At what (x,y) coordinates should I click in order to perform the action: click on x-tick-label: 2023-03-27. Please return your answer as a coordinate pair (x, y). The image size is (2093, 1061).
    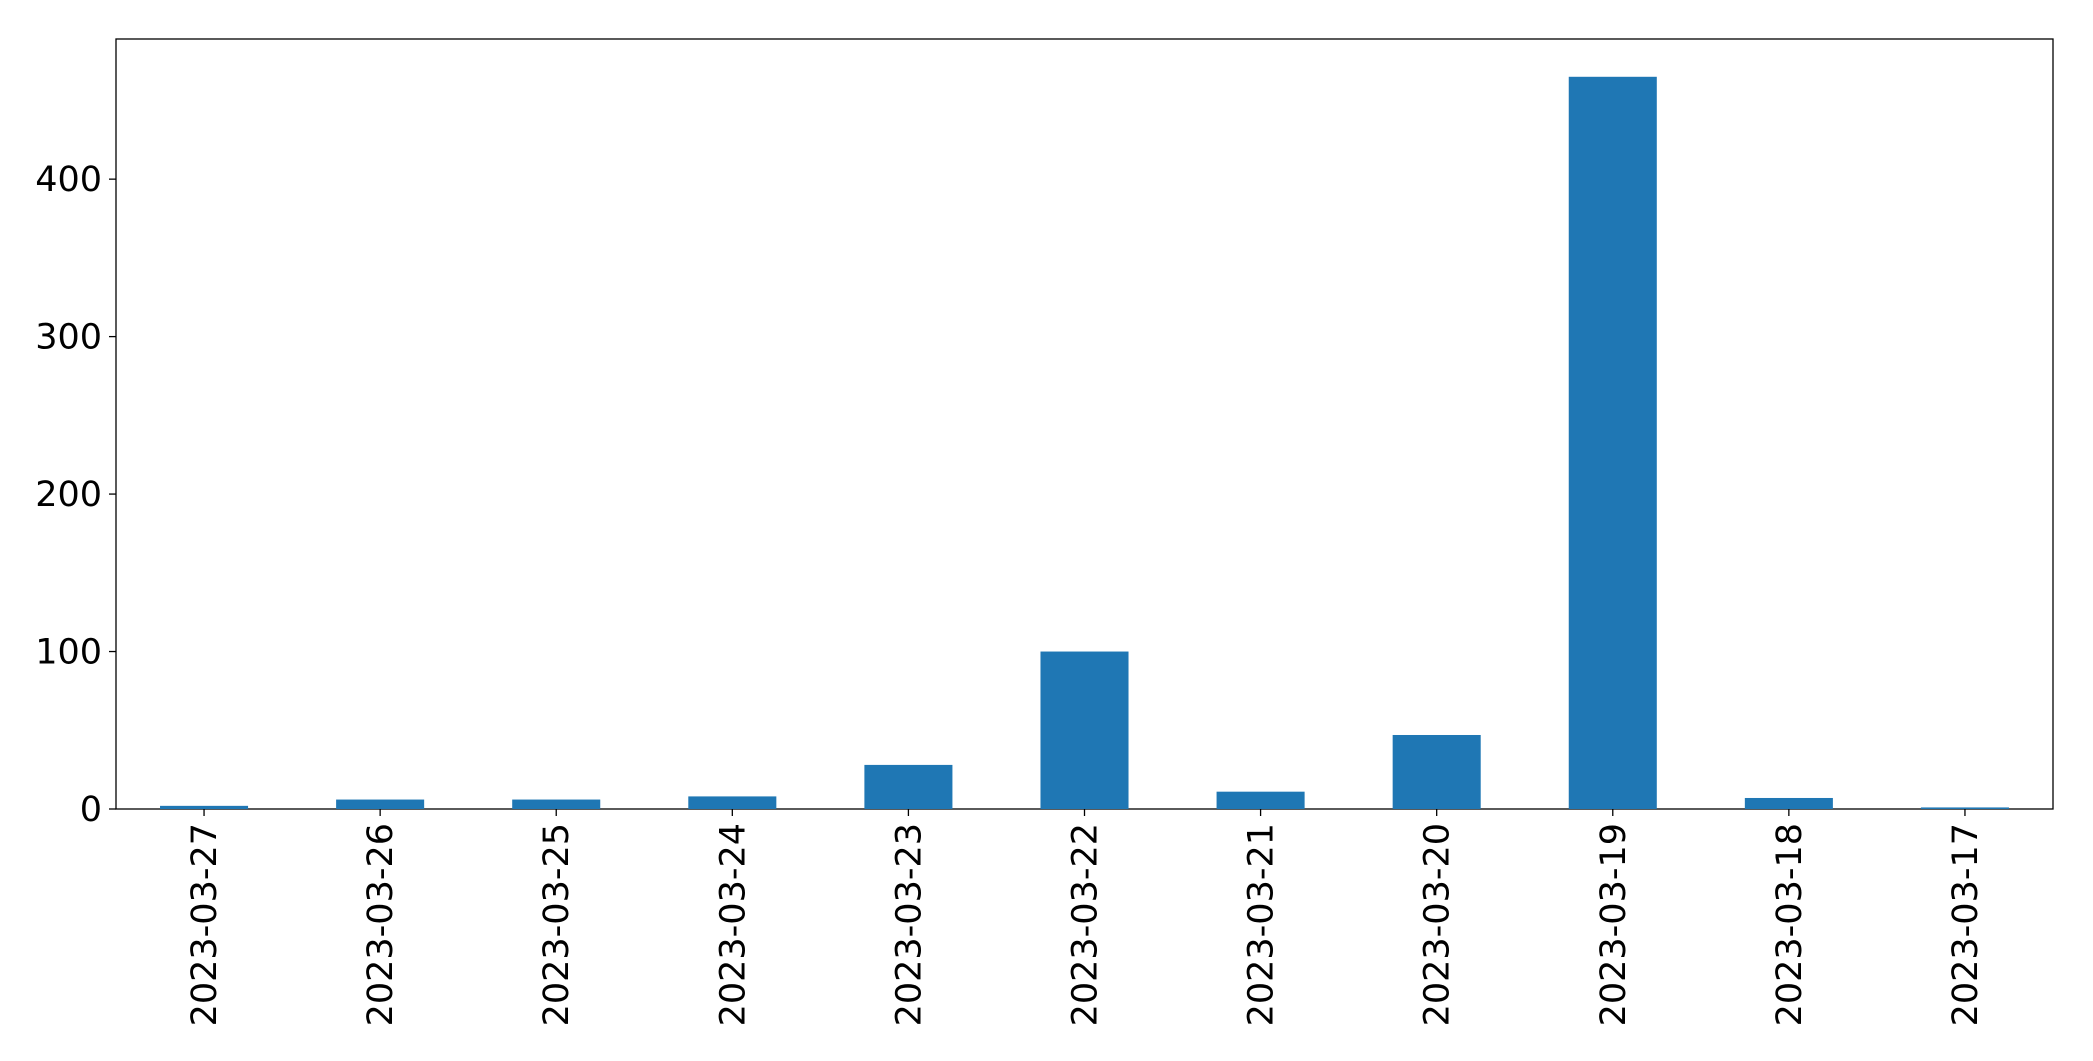
    Looking at the image, I should click on (205, 924).